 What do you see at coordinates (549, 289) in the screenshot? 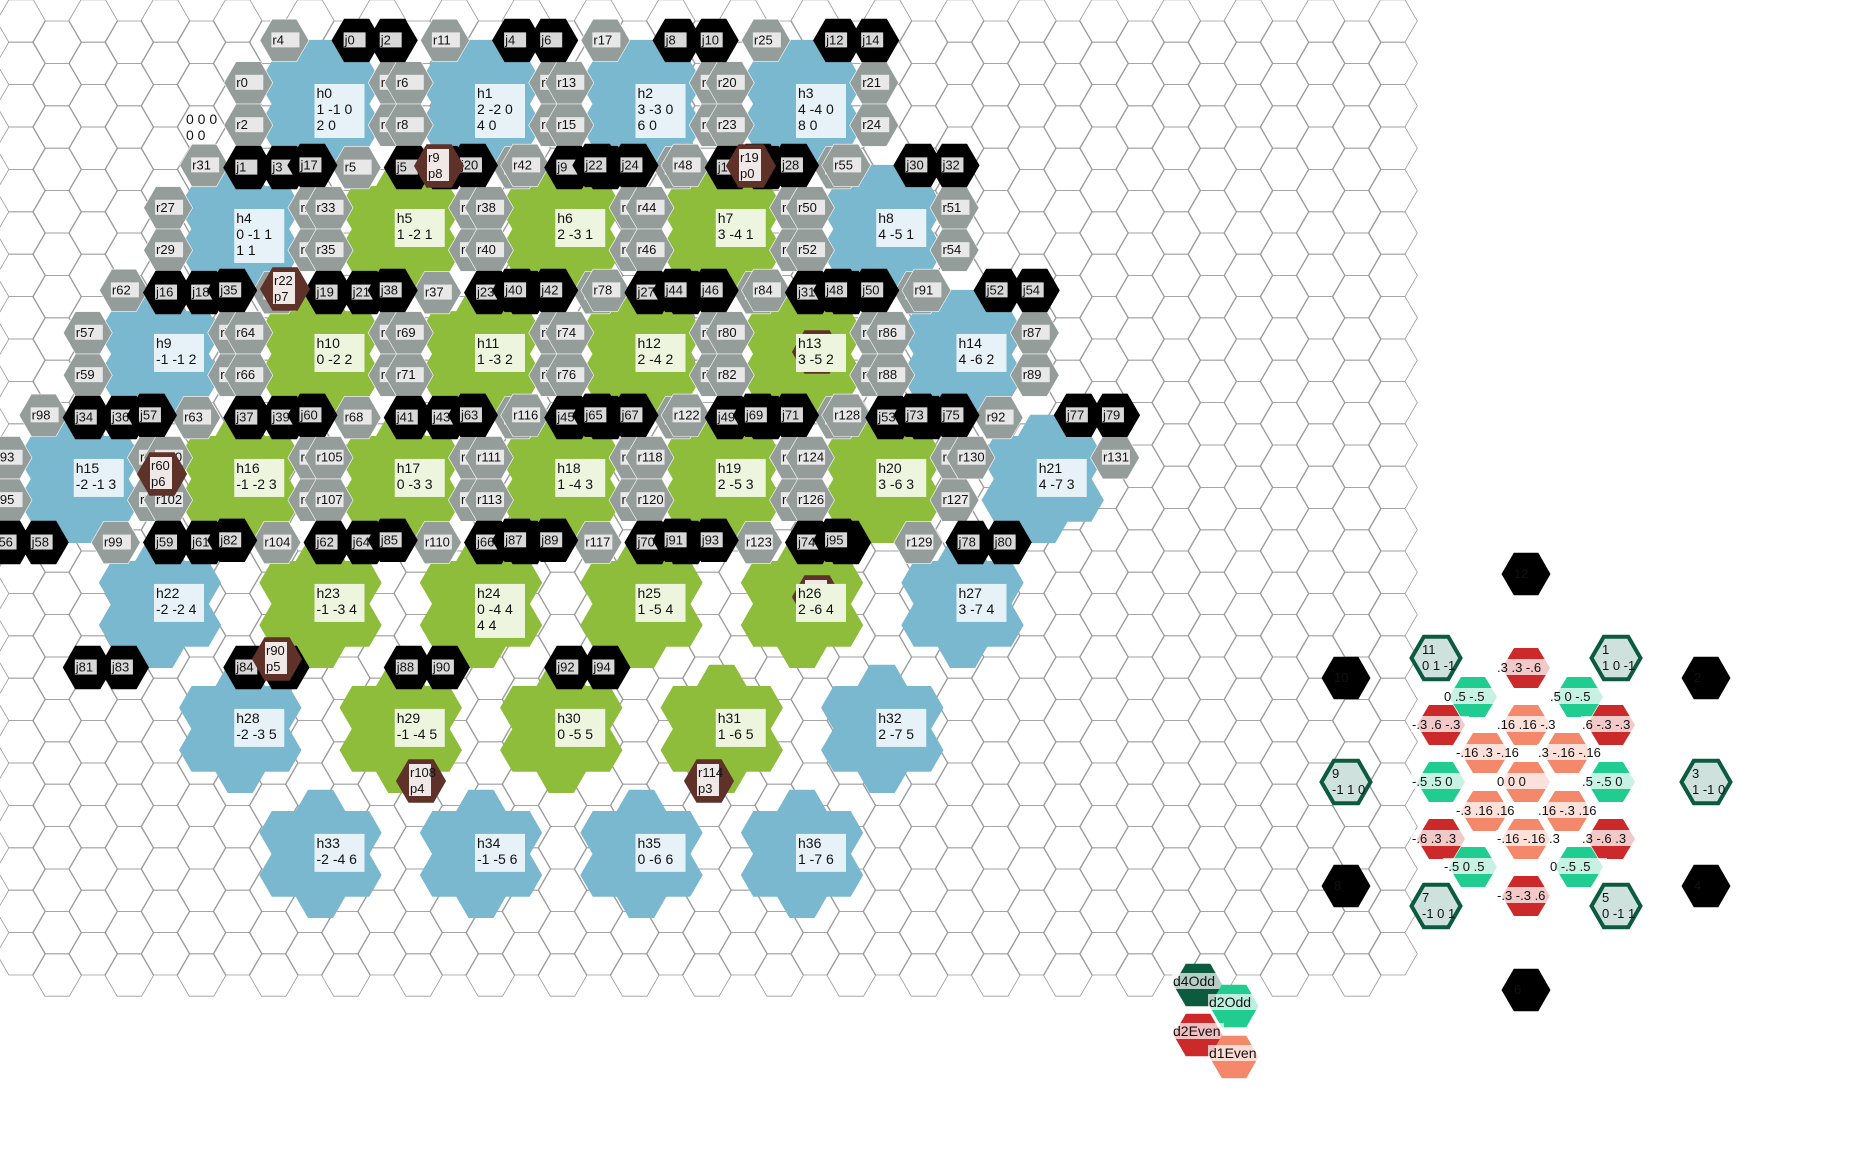
I see `junction-label-j42: j42` at bounding box center [549, 289].